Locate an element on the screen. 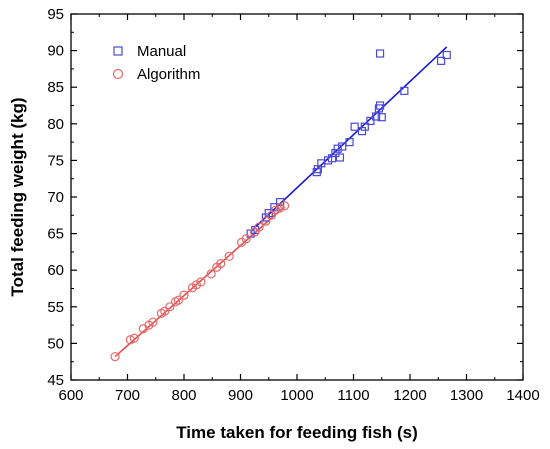  x-axis-title: Time taken for feeding fish (s) is located at coordinates (297, 432).